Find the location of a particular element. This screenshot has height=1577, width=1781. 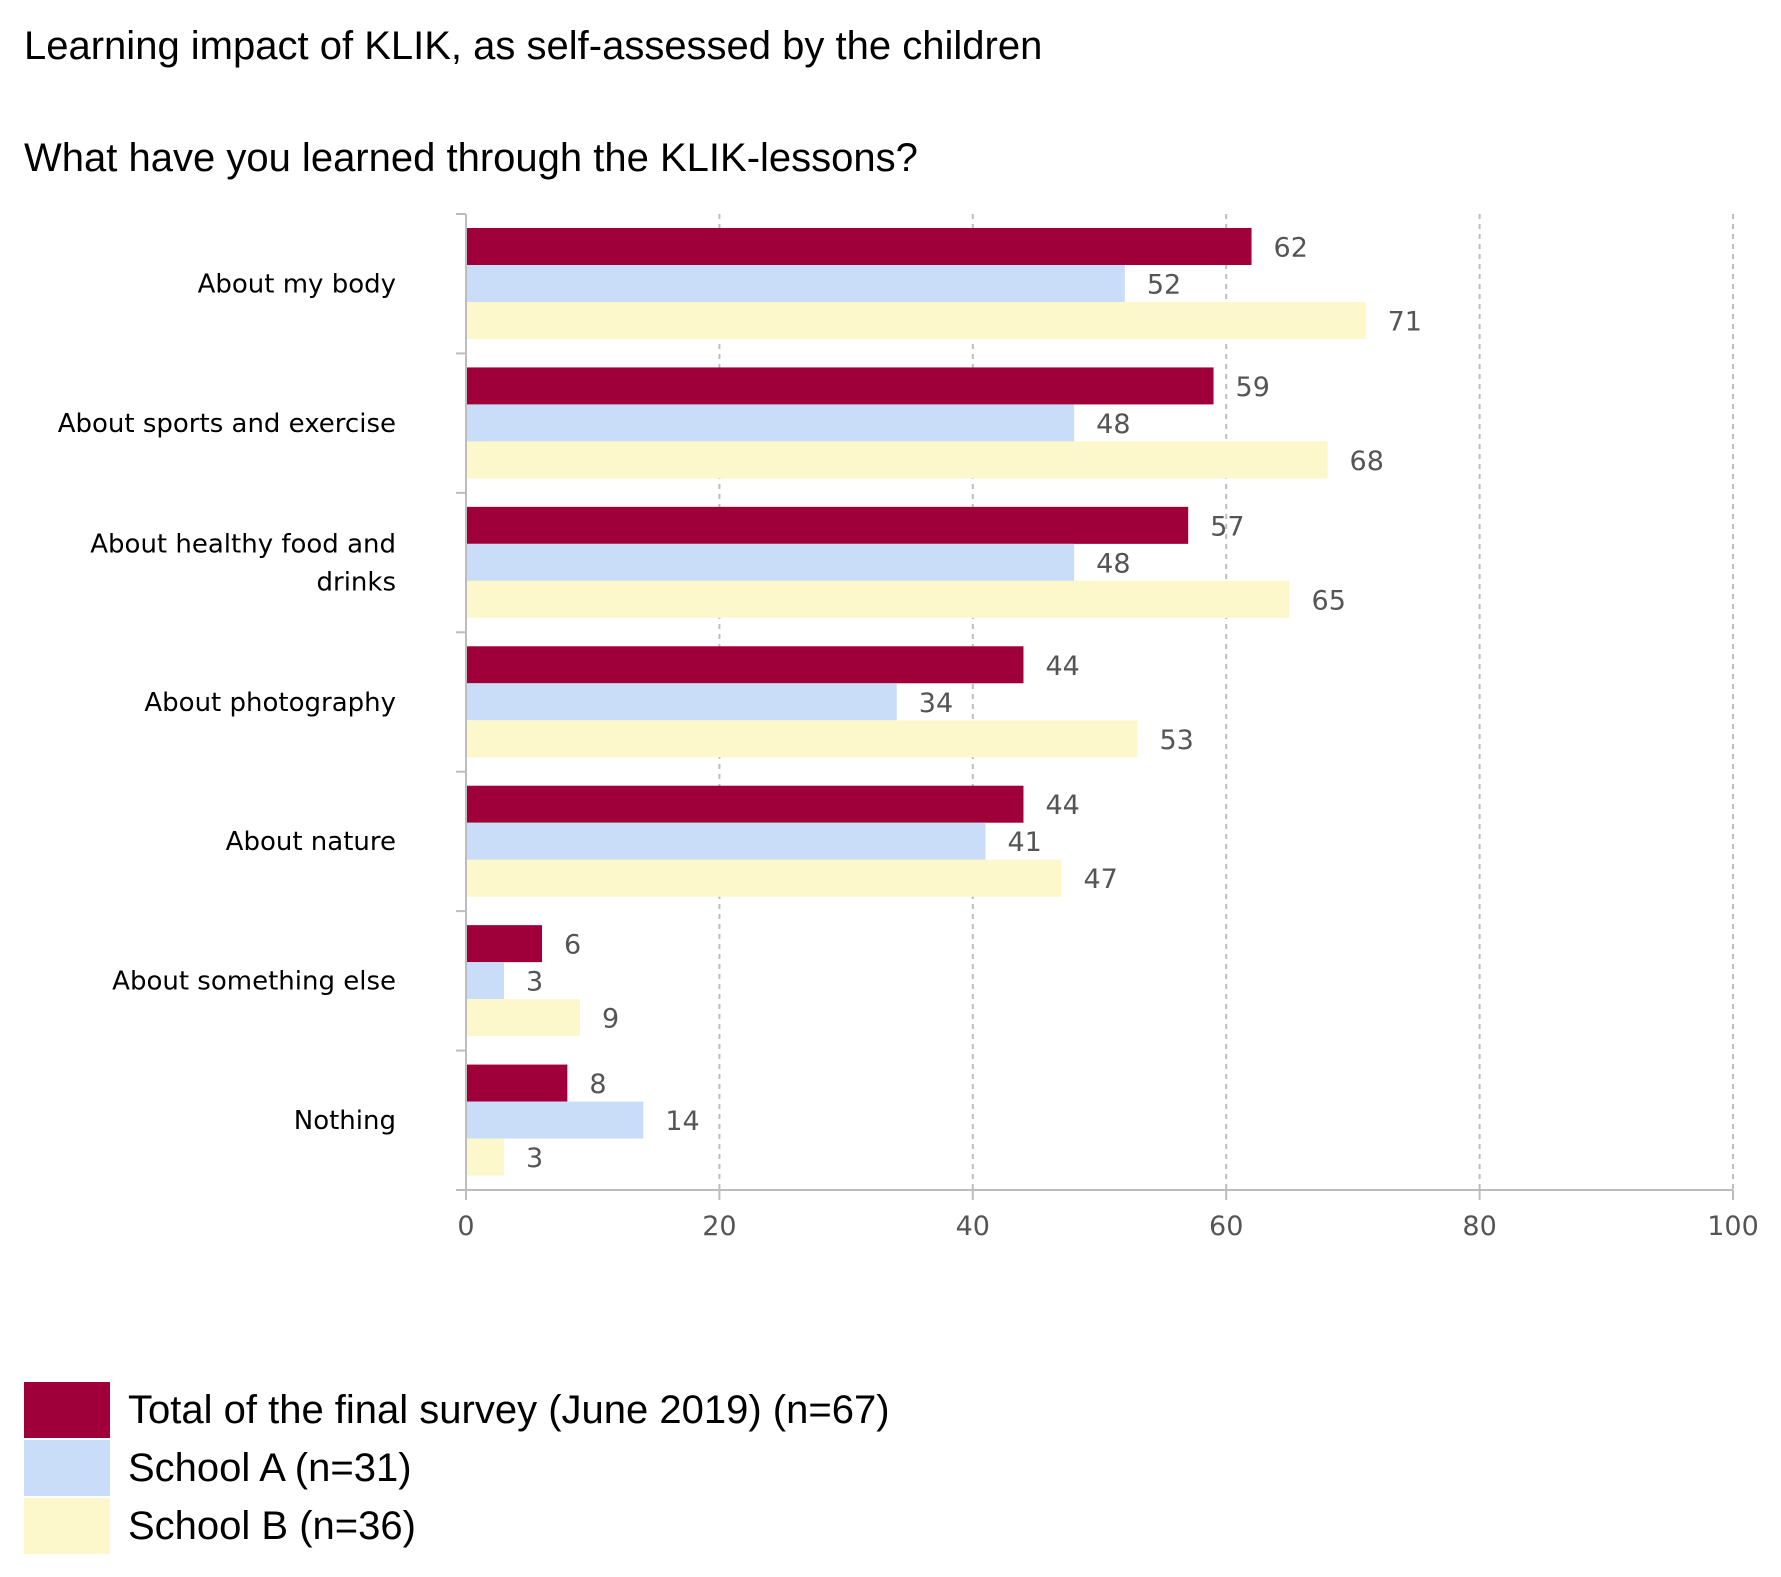

data-label: 8 is located at coordinates (597, 1084).